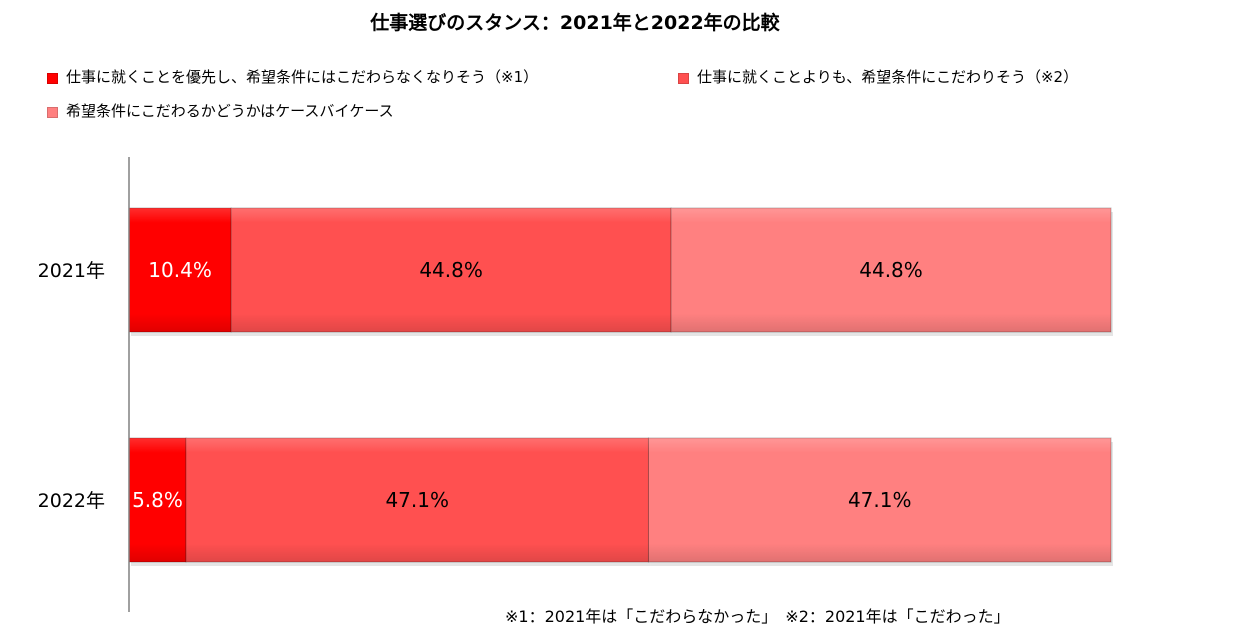  What do you see at coordinates (757, 616) in the screenshot?
I see `footnote: ※1：2021年は「こだわらなかった」 ※2：2021年は「こだわった」` at bounding box center [757, 616].